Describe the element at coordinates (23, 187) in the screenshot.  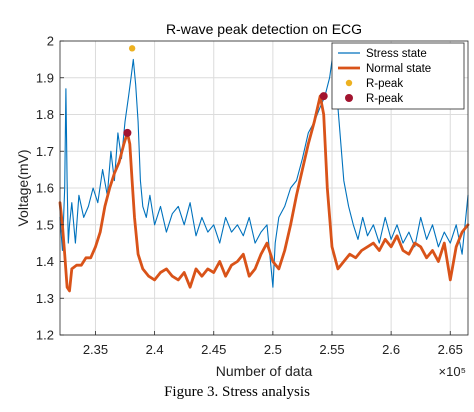
I see `y-axis-label: Voltage(mV)` at that location.